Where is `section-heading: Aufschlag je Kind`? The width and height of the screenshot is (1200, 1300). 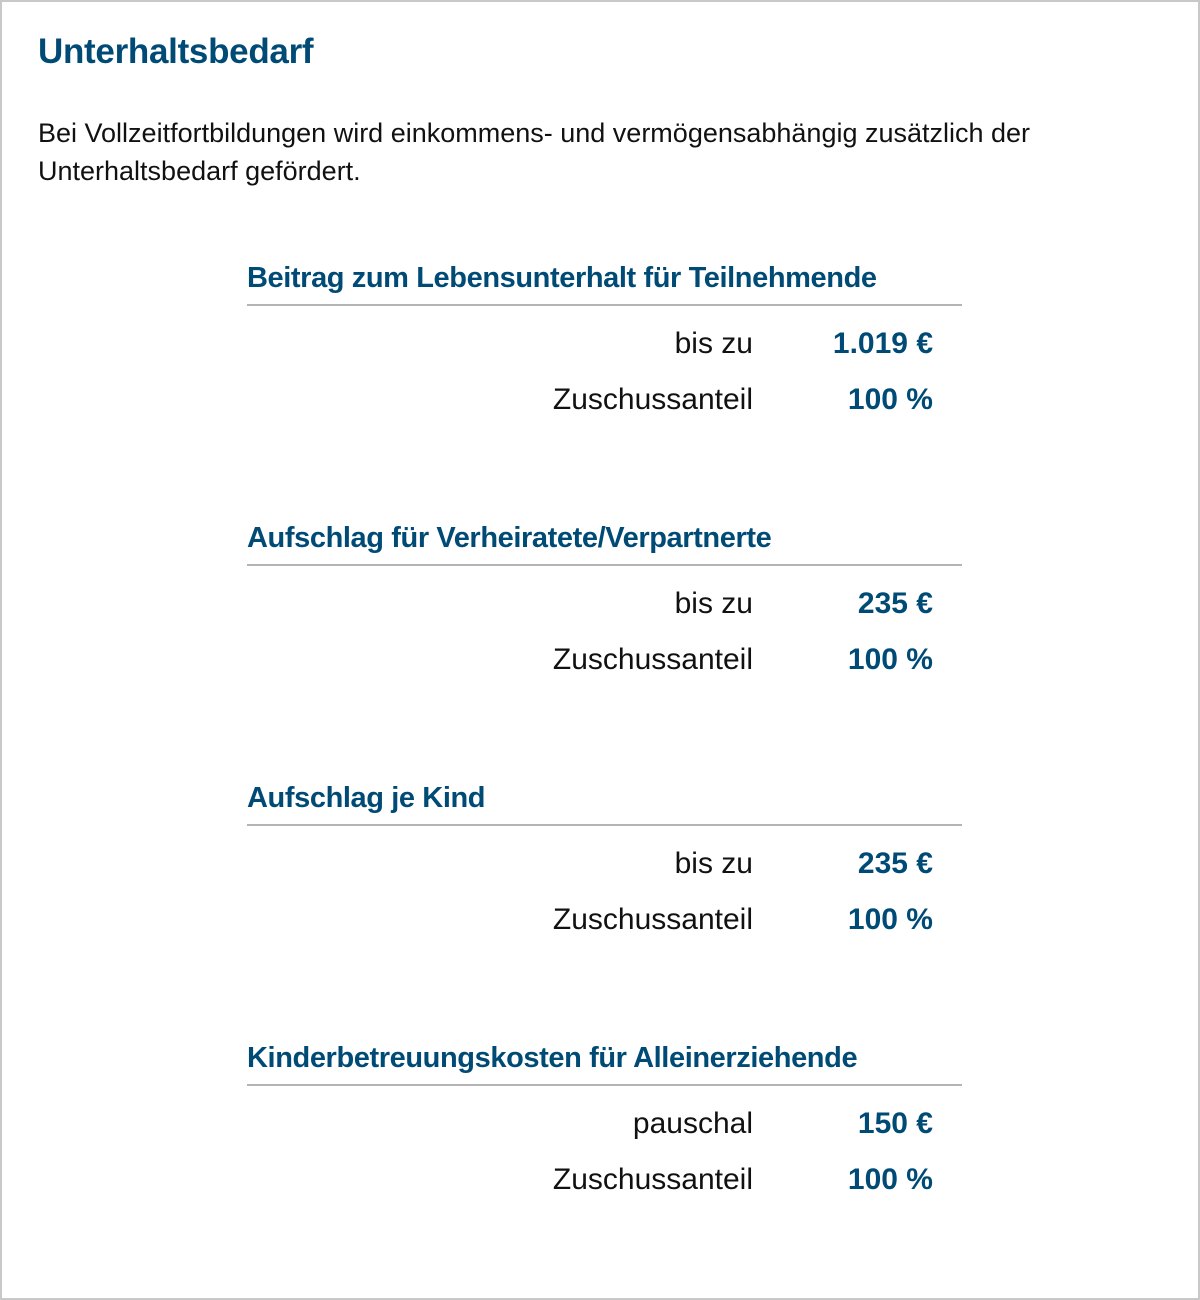
section-heading: Aufschlag je Kind is located at coordinates (604, 802).